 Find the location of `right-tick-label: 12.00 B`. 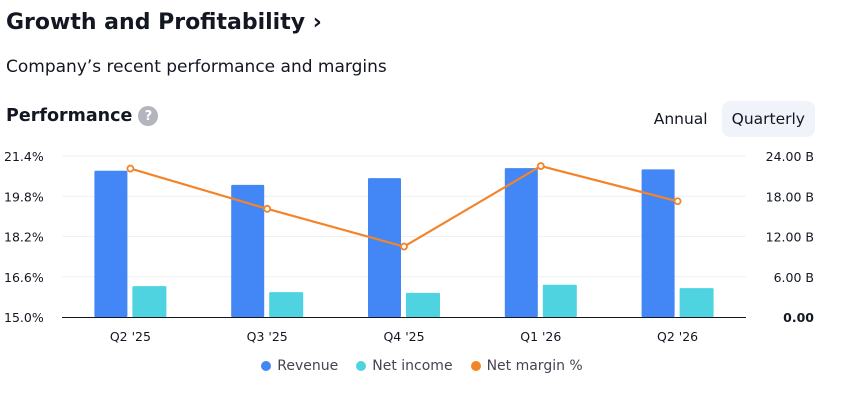

right-tick-label: 12.00 B is located at coordinates (790, 237).